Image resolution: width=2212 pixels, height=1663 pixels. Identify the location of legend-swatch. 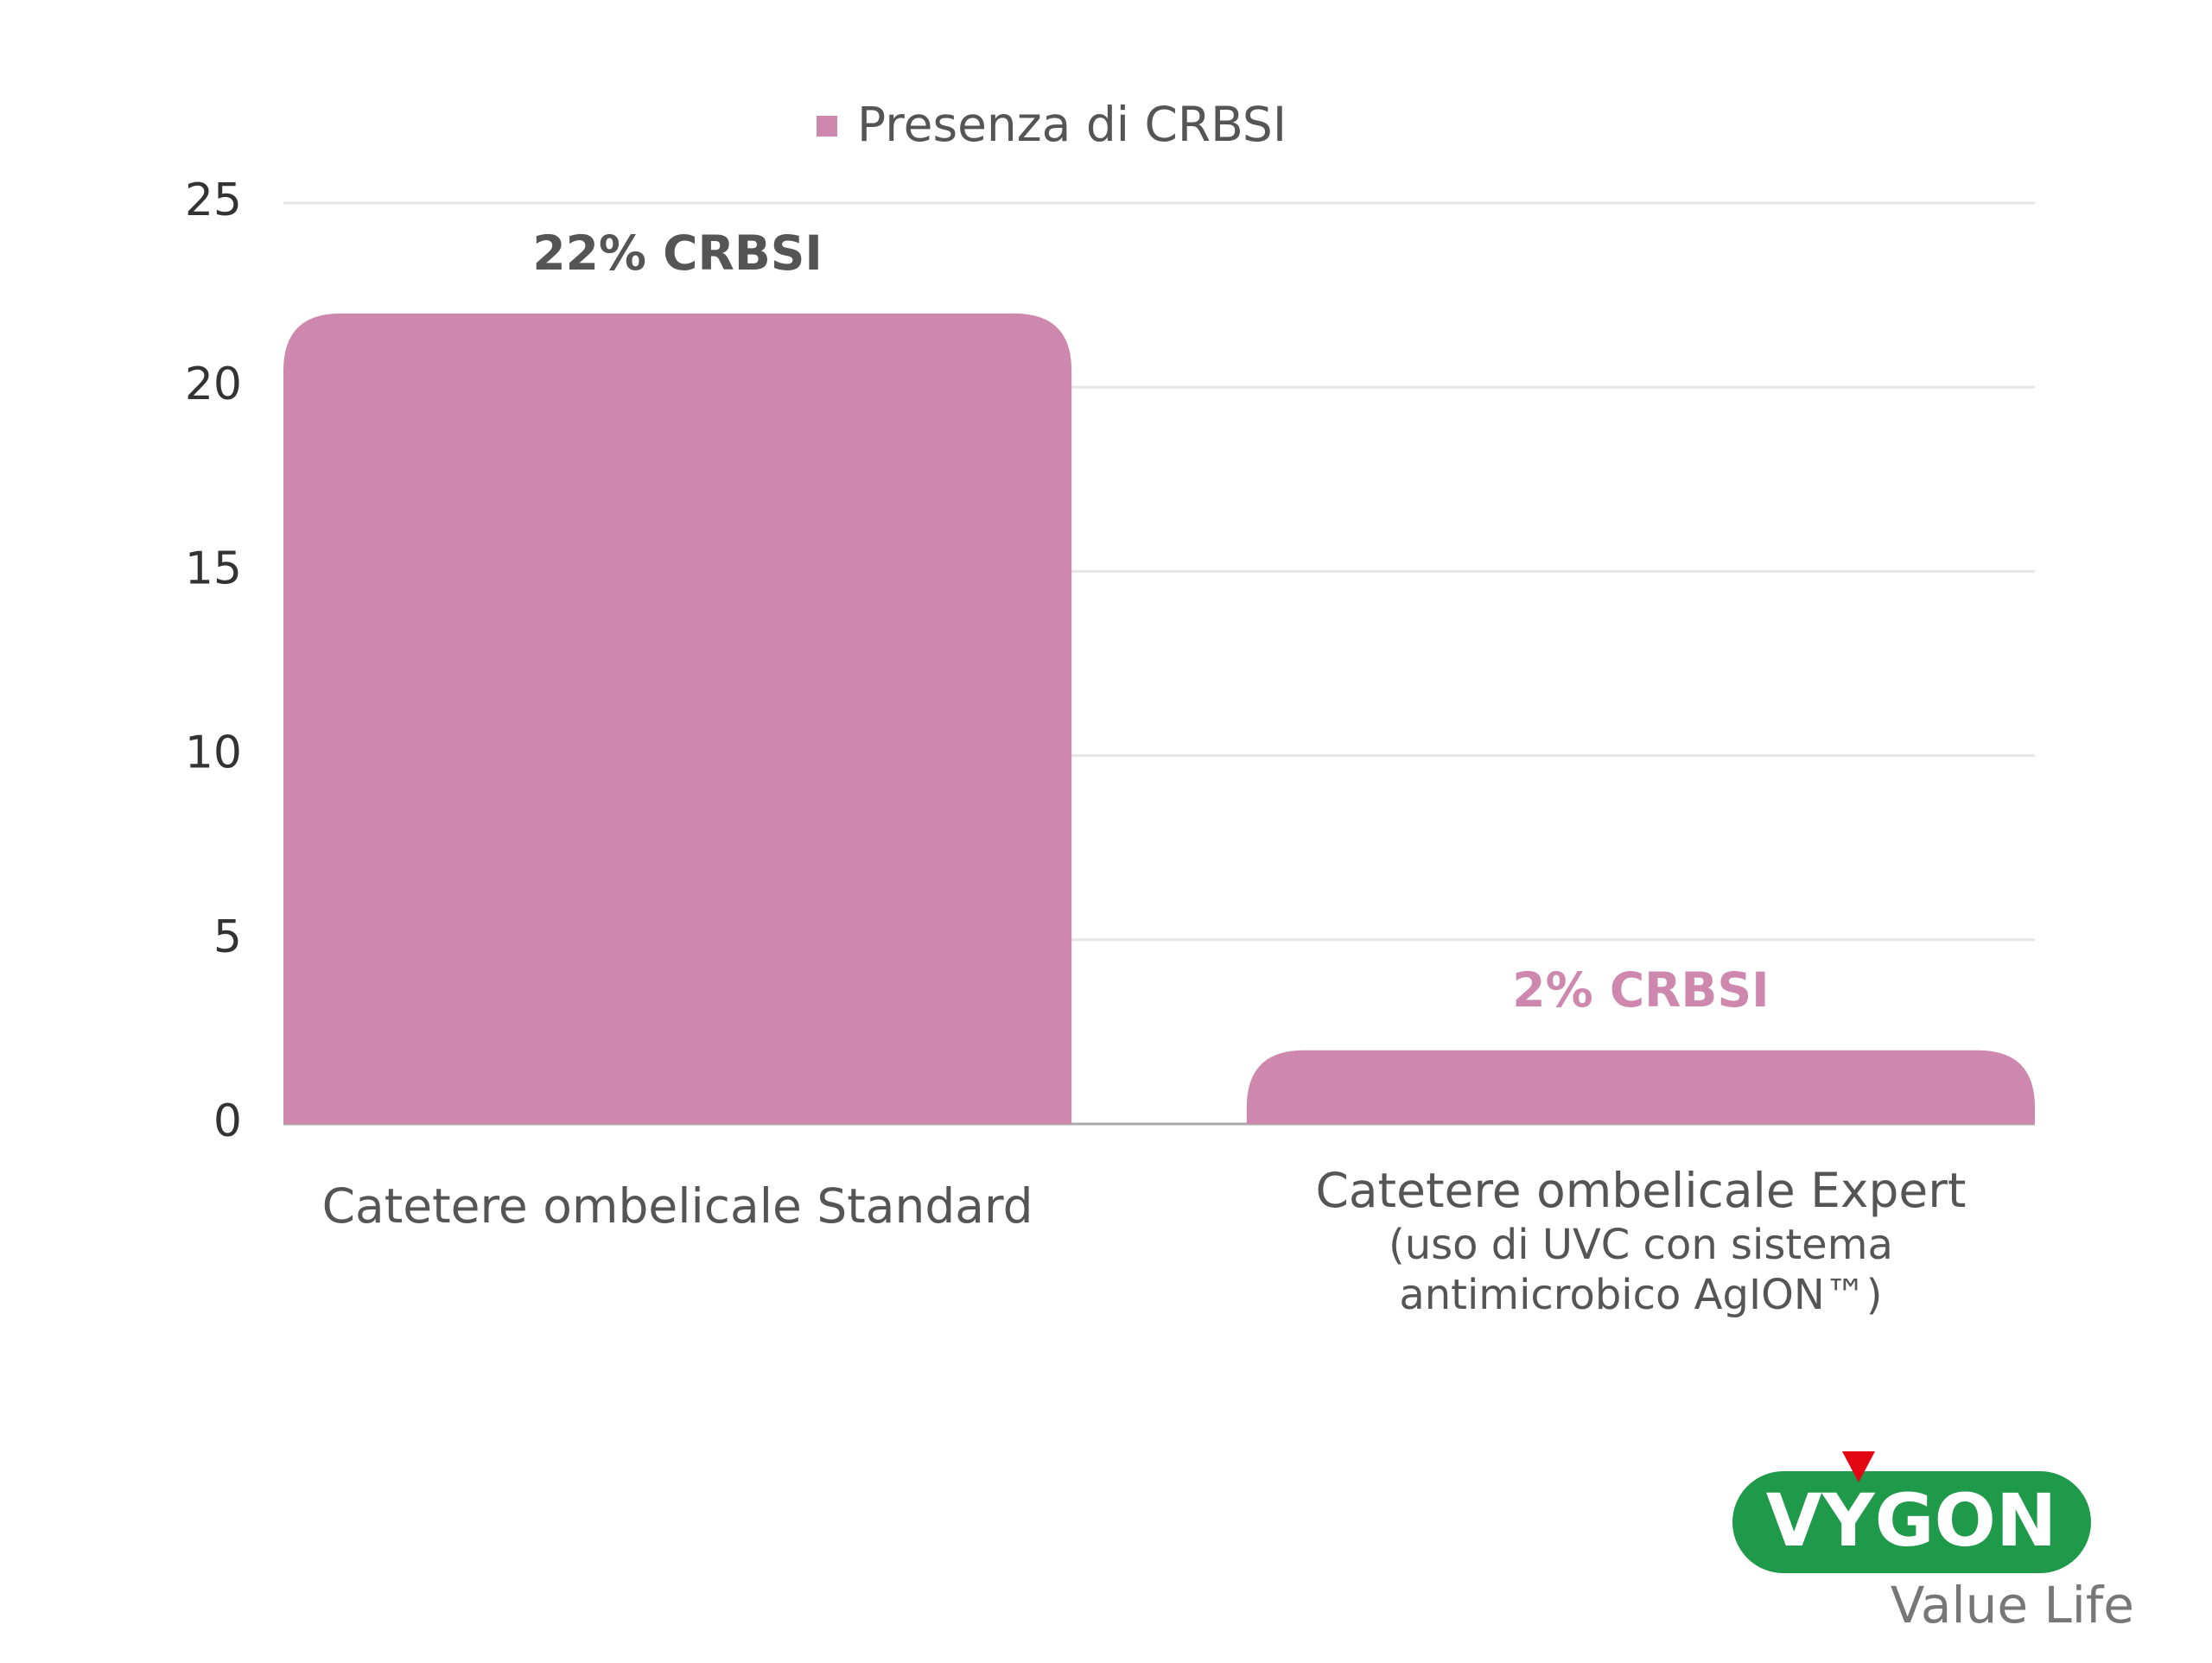
(827, 126).